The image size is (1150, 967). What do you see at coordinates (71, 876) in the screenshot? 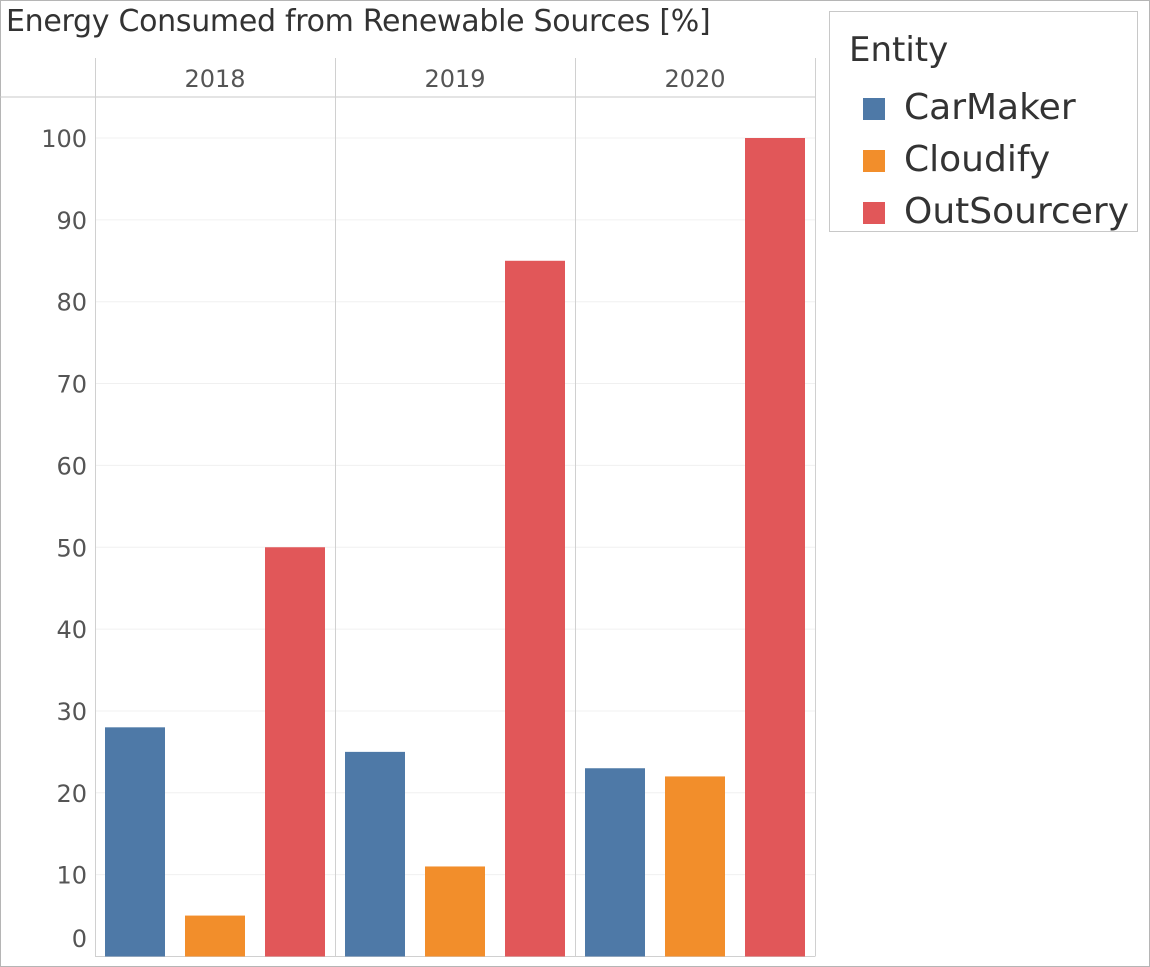
I see `y-tick-label-10: 10` at bounding box center [71, 876].